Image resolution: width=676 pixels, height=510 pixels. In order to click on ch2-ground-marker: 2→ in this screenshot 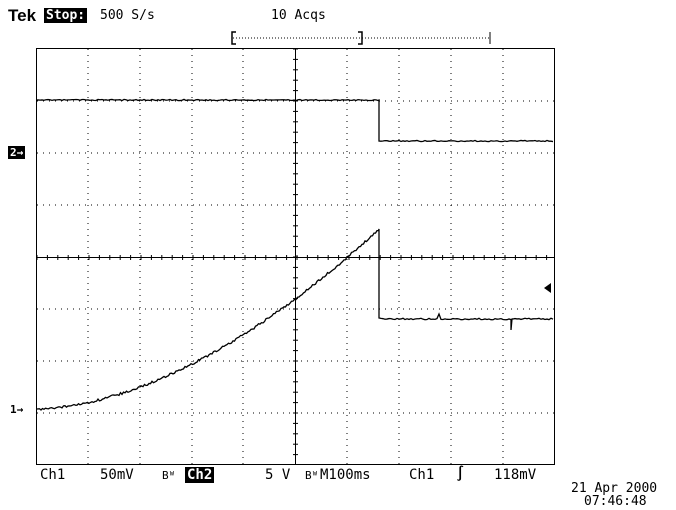, I will do `click(17, 152)`.